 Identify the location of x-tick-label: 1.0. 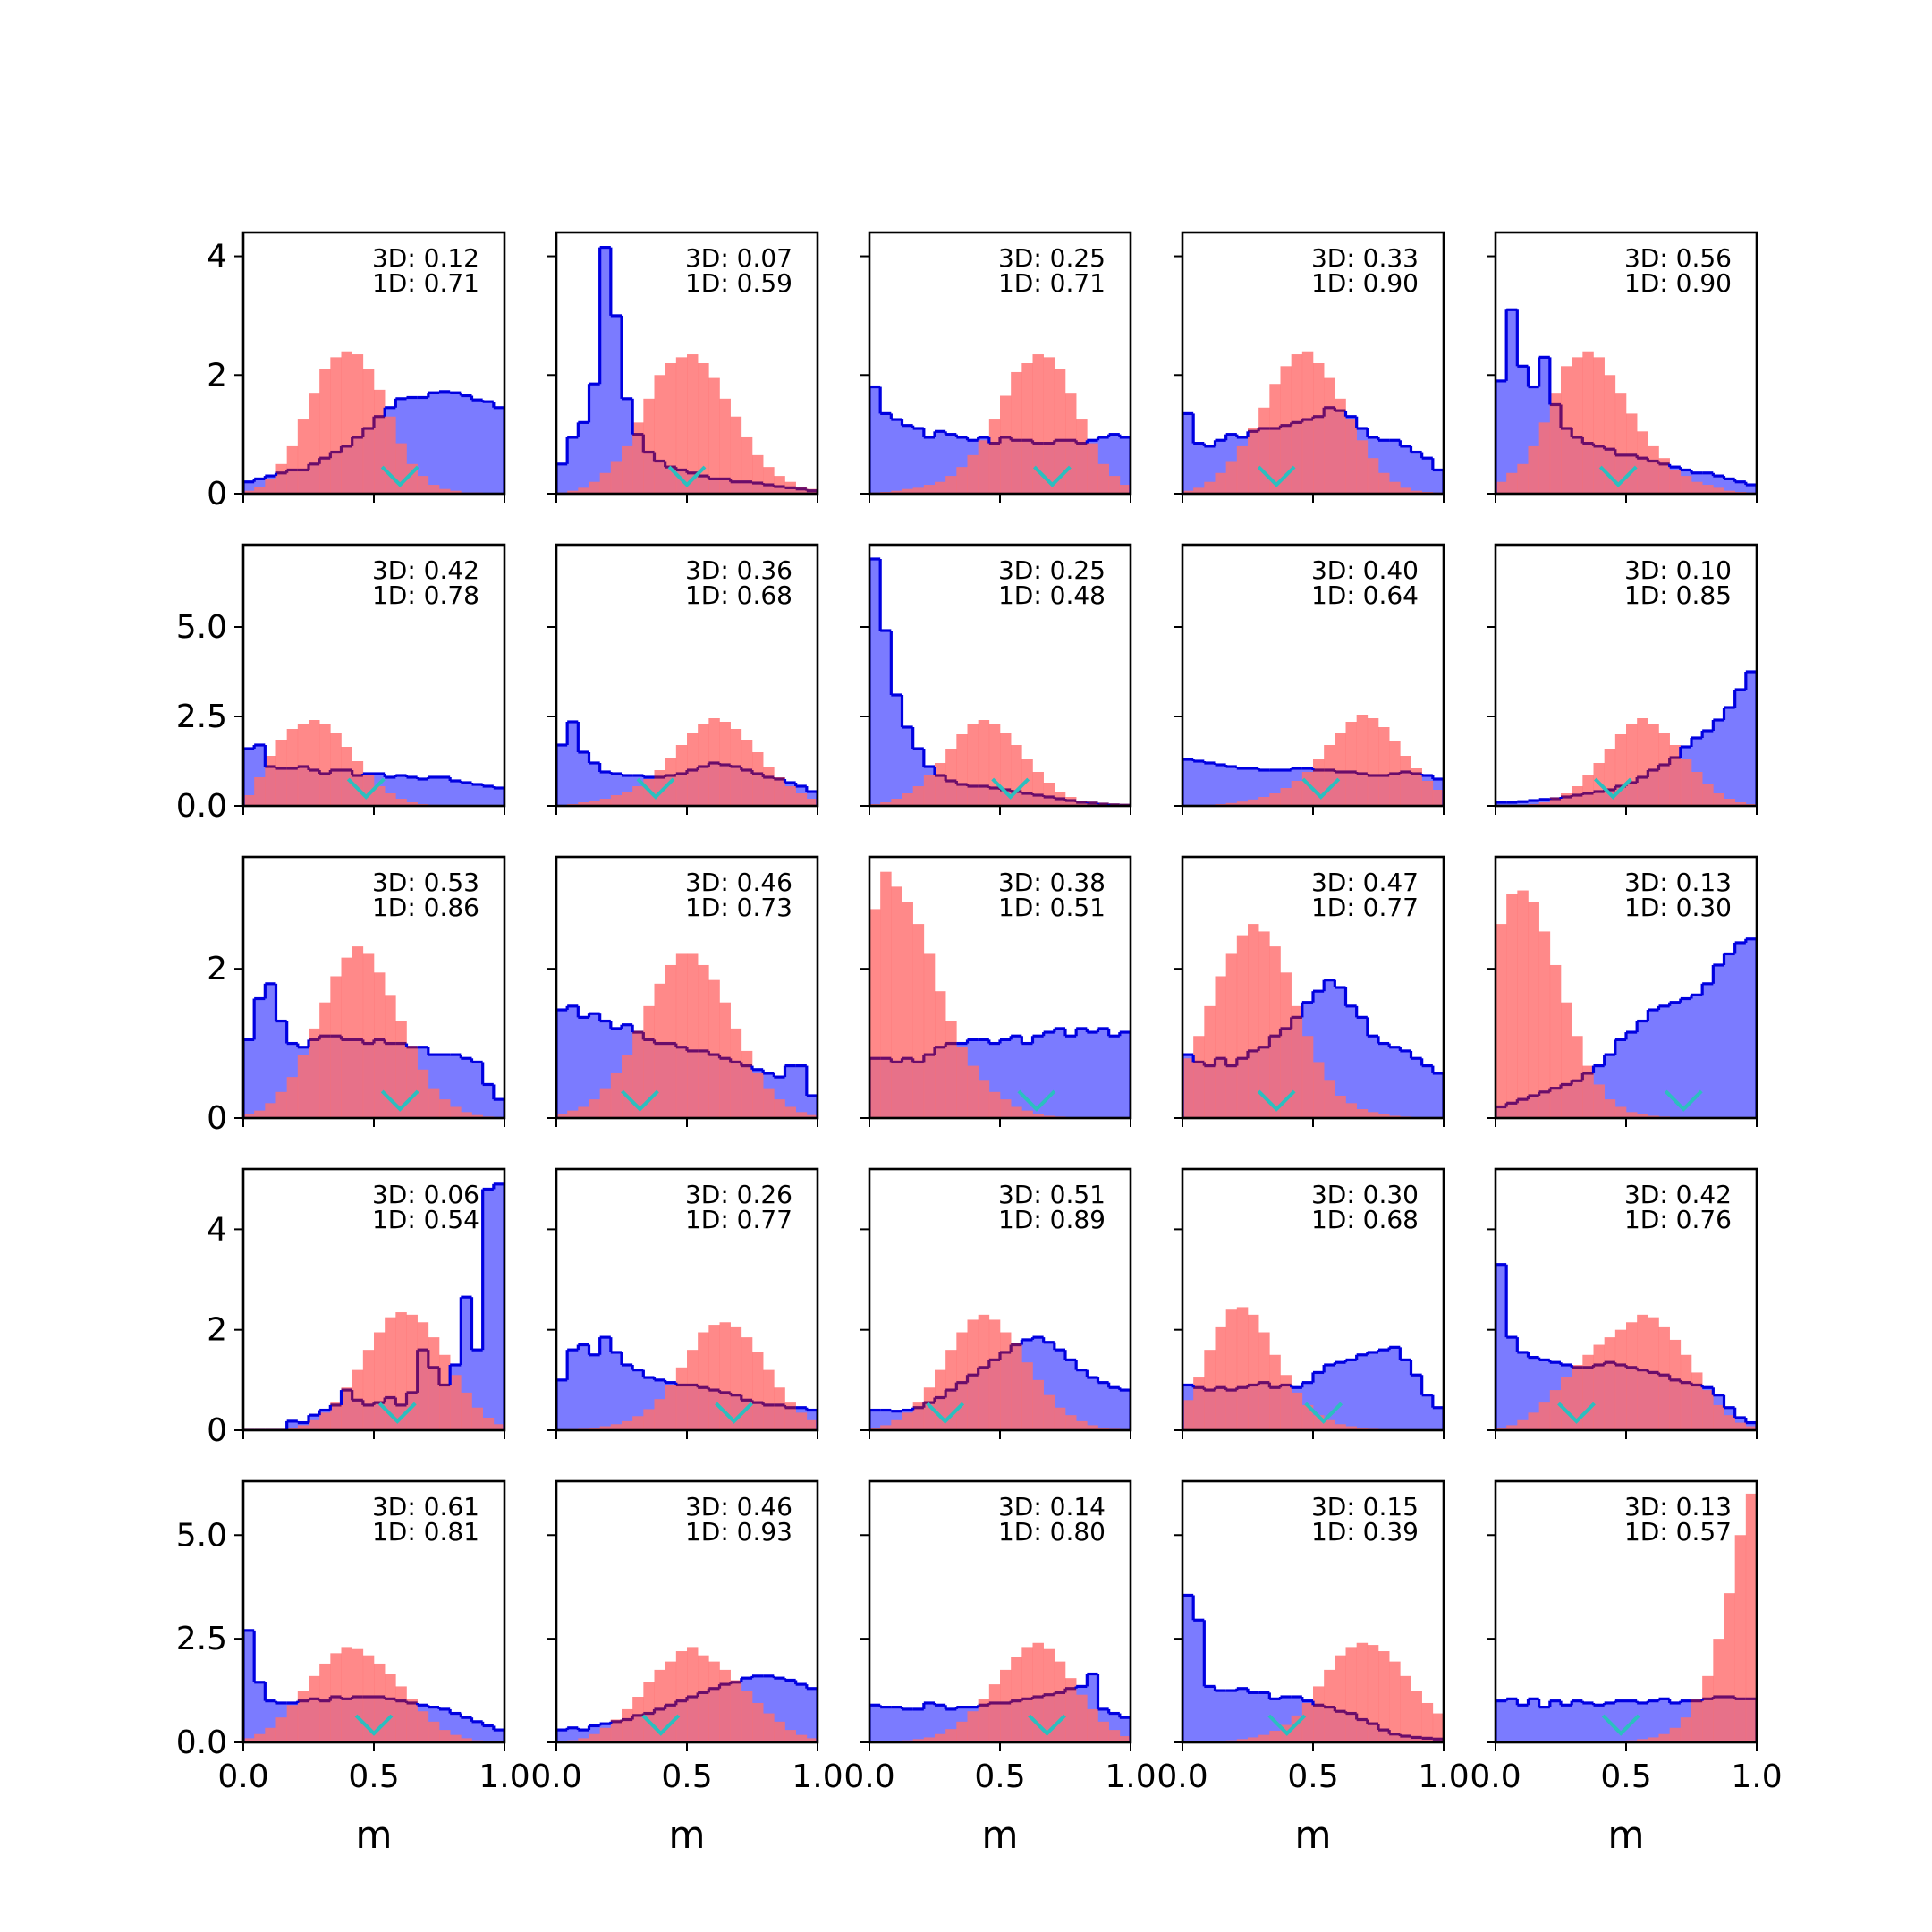
(1443, 1776).